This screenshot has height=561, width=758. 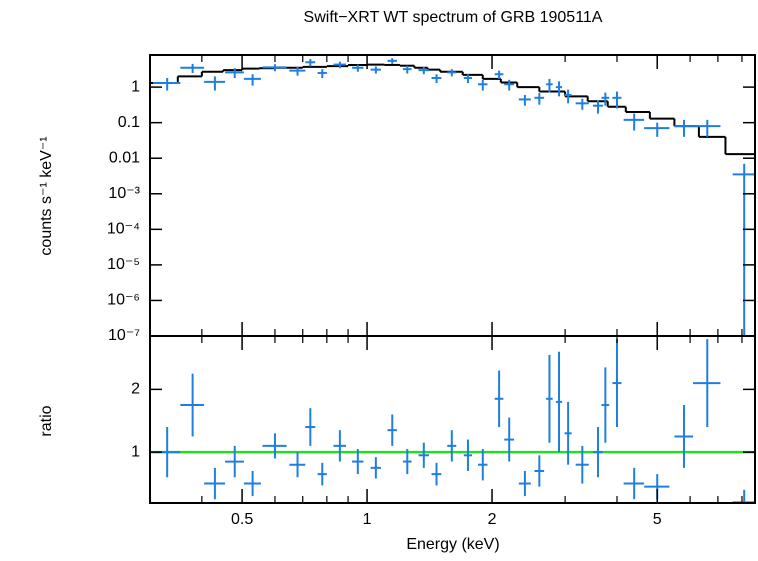 What do you see at coordinates (124, 193) in the screenshot?
I see `y-tick-label: 10⁻³` at bounding box center [124, 193].